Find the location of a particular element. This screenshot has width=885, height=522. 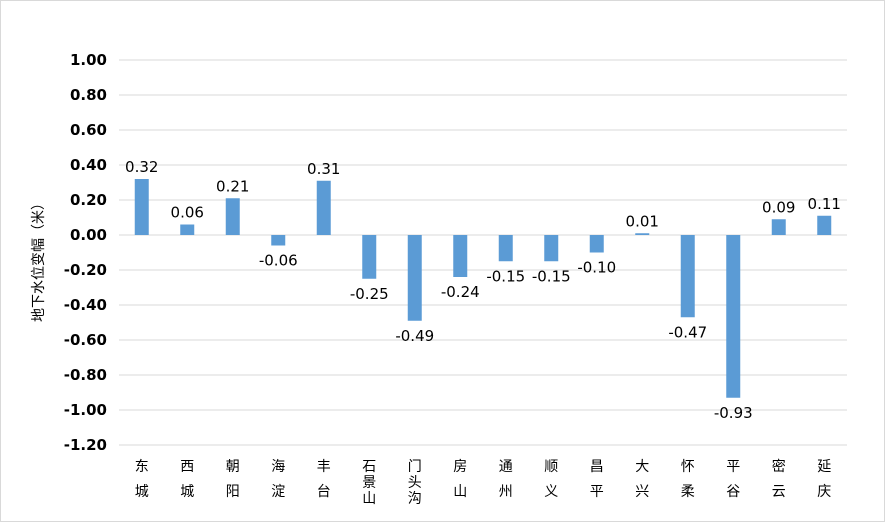

x-category-char: 柔 is located at coordinates (688, 492).